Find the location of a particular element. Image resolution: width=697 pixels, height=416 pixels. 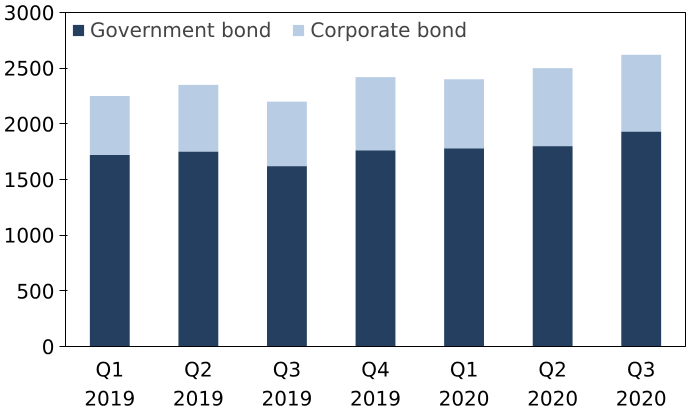

legend-label: Government bond is located at coordinates (181, 30).